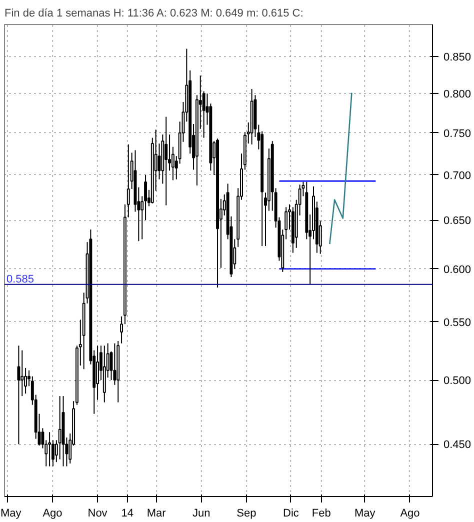 The height and width of the screenshot is (522, 474). What do you see at coordinates (458, 134) in the screenshot?
I see `y-tick-label: 0.750` at bounding box center [458, 134].